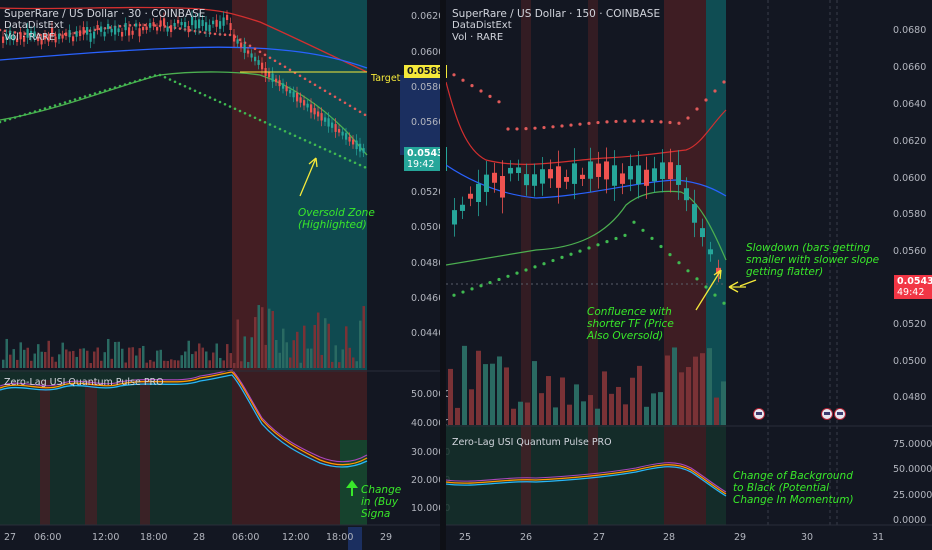  I want to click on chart-divider, so click(443, 275).